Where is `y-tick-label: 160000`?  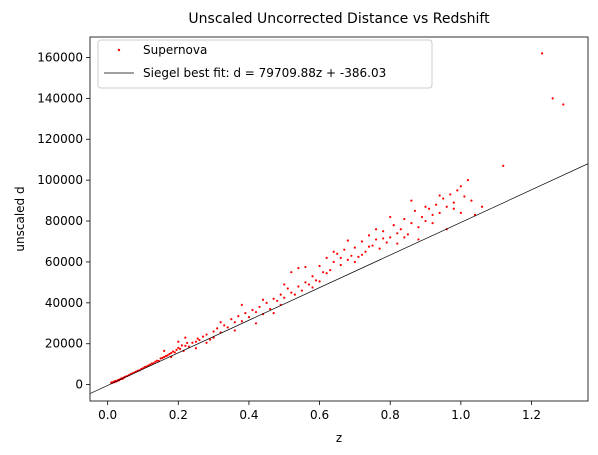
y-tick-label: 160000 is located at coordinates (60, 57).